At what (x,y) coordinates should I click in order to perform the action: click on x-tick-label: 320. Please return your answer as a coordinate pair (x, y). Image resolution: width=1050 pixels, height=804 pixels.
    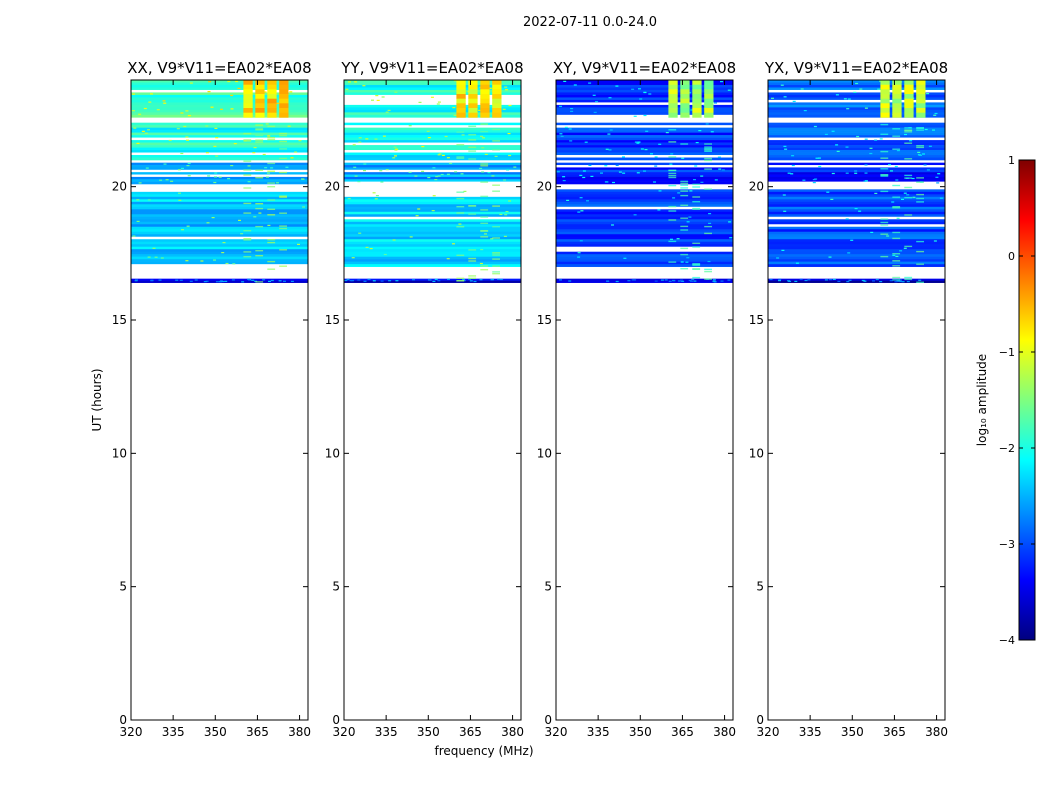
    Looking at the image, I should click on (556, 732).